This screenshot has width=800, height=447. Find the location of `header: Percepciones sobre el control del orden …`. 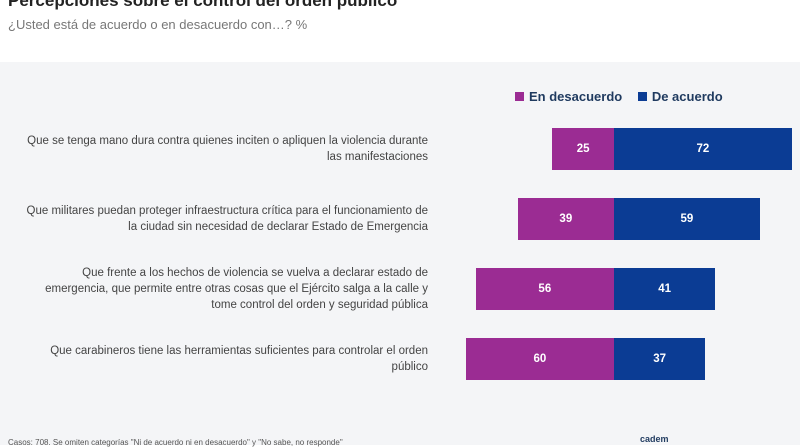

header: Percepciones sobre el control del orden … is located at coordinates (400, 31).